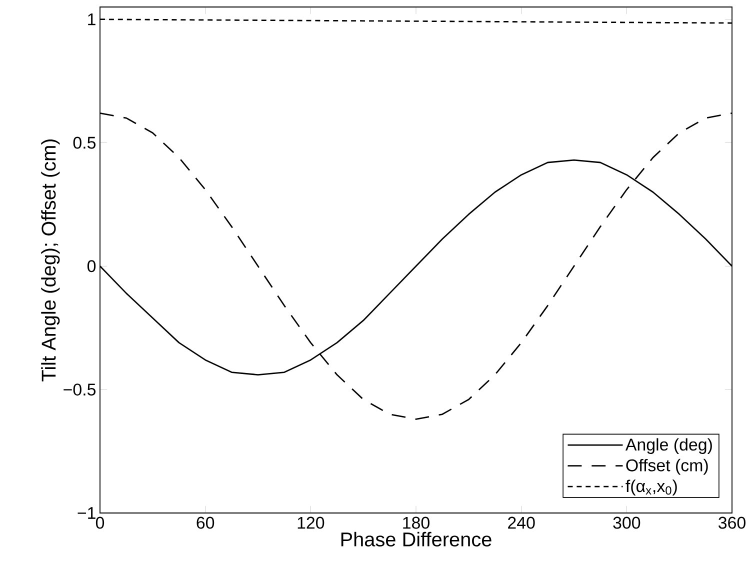 This screenshot has height=573, width=746. What do you see at coordinates (100, 522) in the screenshot?
I see `x-tick-label: 0` at bounding box center [100, 522].